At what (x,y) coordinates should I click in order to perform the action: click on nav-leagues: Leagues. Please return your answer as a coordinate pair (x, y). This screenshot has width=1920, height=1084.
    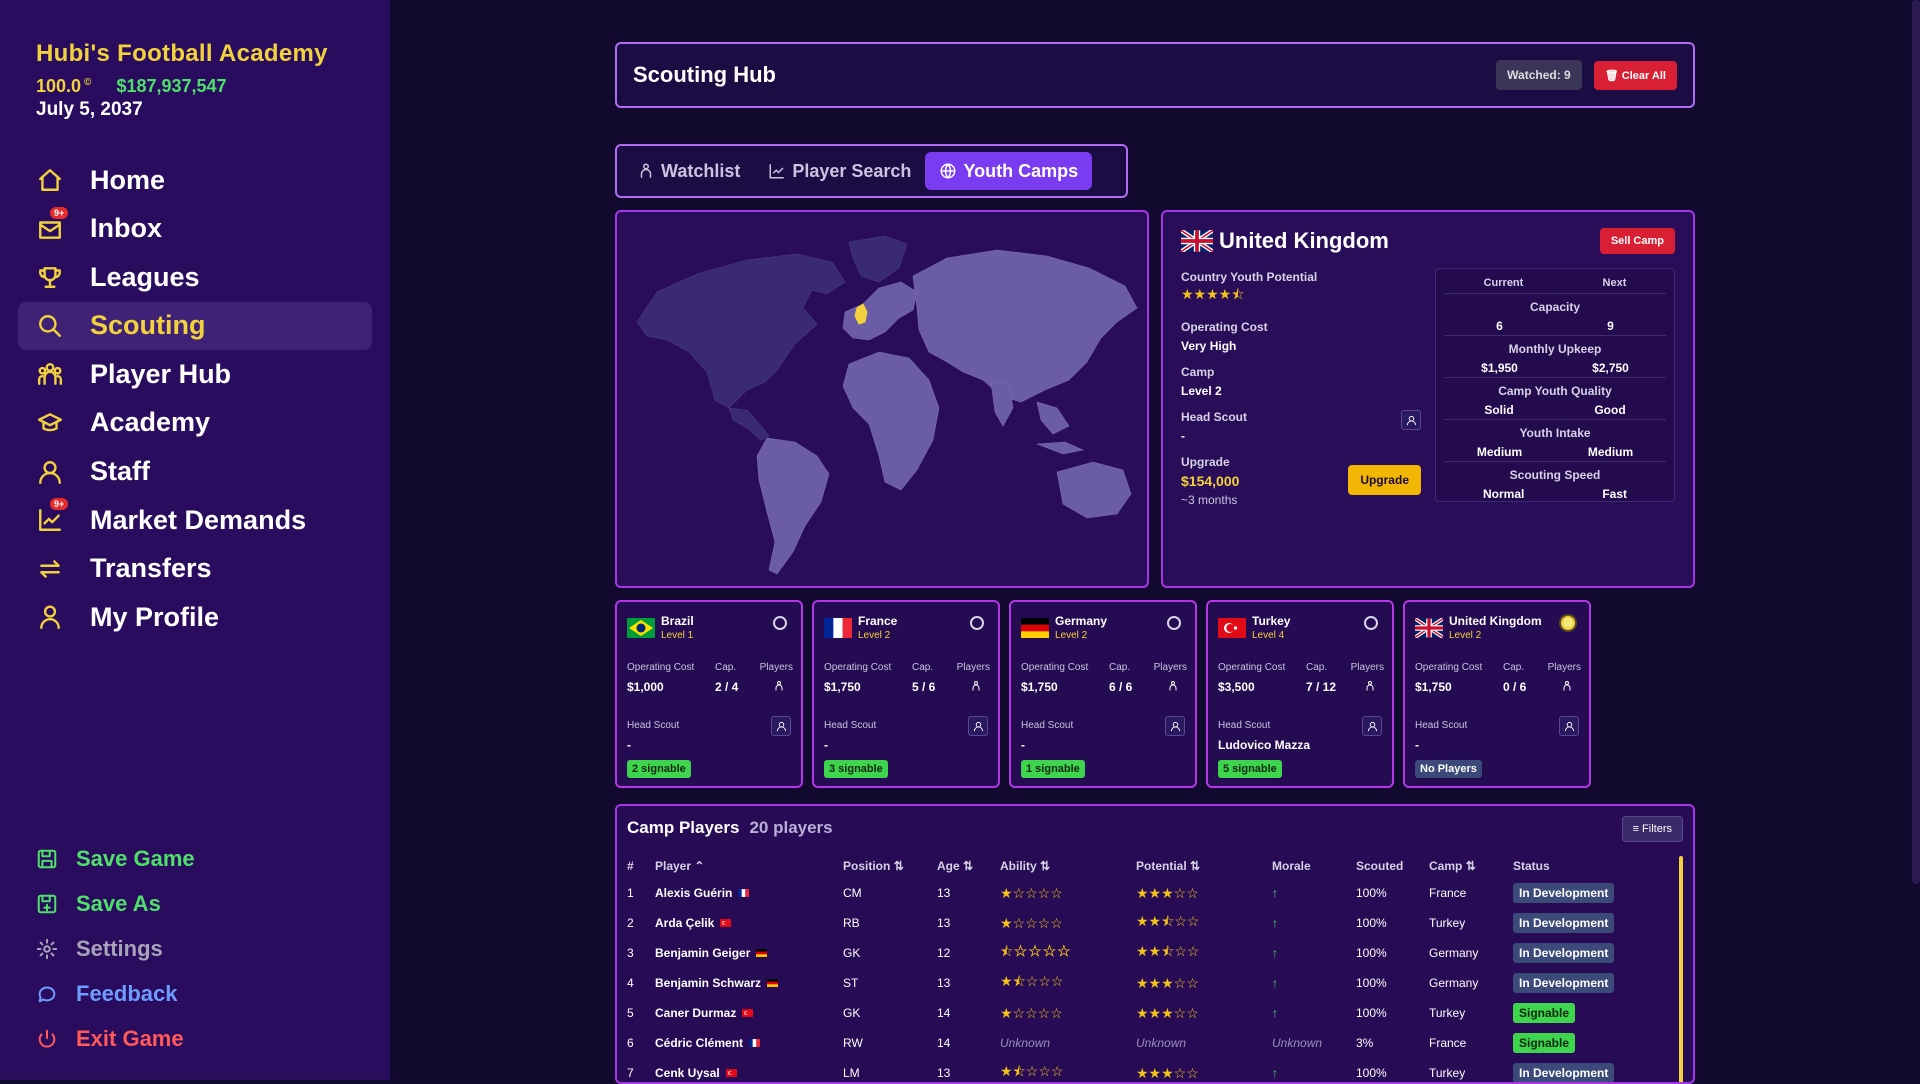
    Looking at the image, I should click on (195, 277).